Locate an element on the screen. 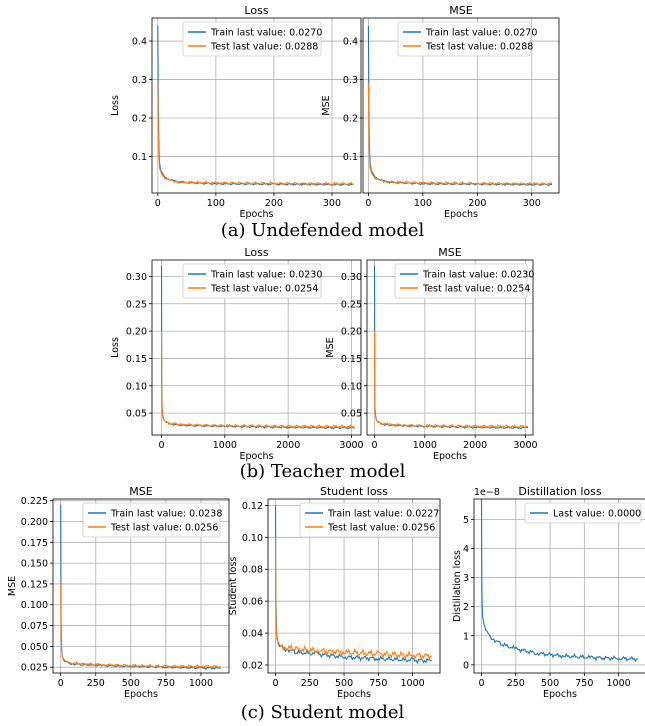  legend-label: Train last value: 0.0270 is located at coordinates (481, 33).